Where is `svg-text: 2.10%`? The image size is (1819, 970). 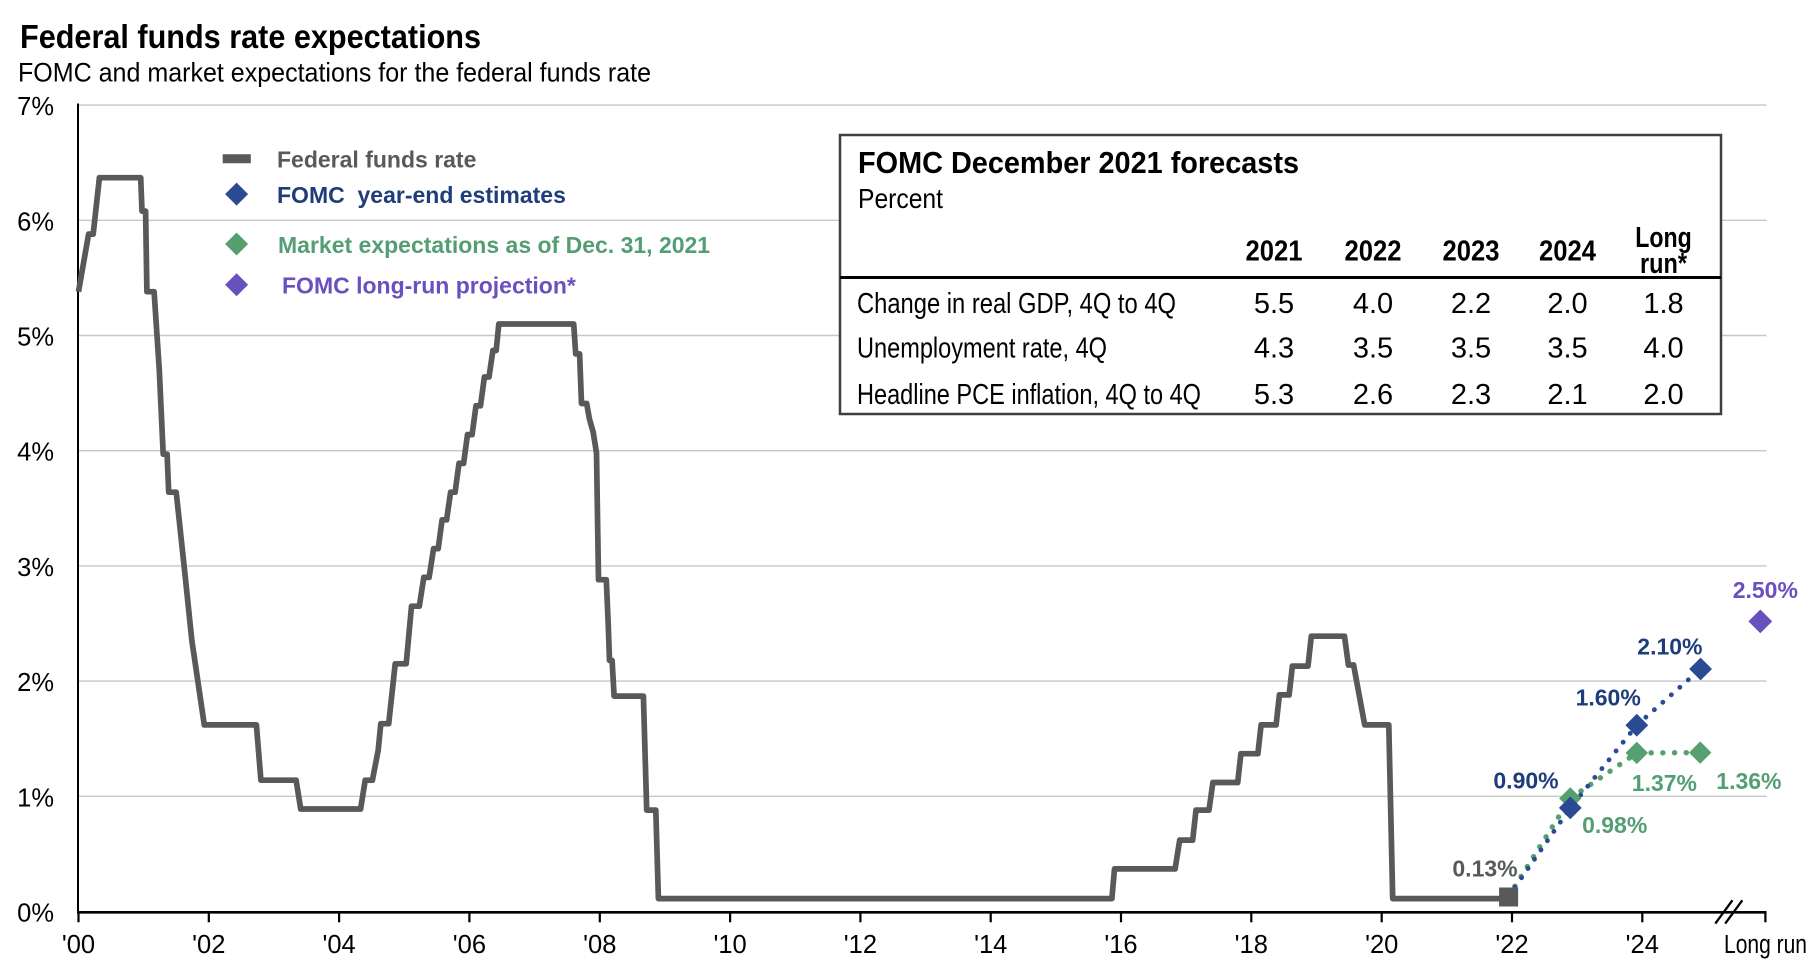
svg-text: 2.10% is located at coordinates (1669, 647).